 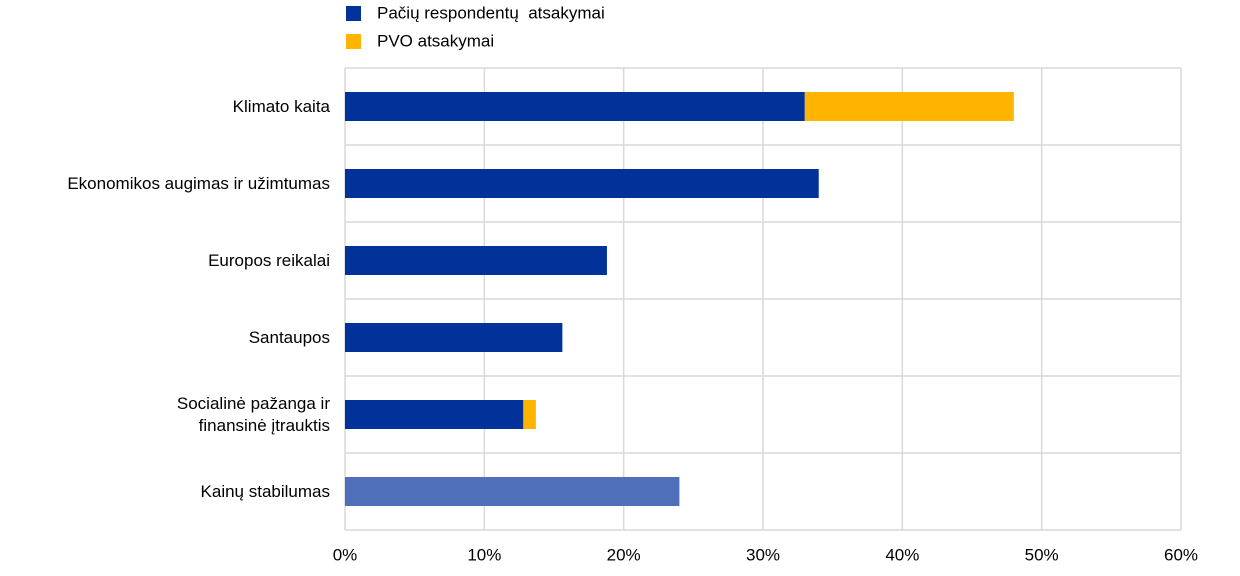 What do you see at coordinates (253, 414) in the screenshot?
I see `y-tick-label: Socialinė pažanga ir finansinė įtrauktis` at bounding box center [253, 414].